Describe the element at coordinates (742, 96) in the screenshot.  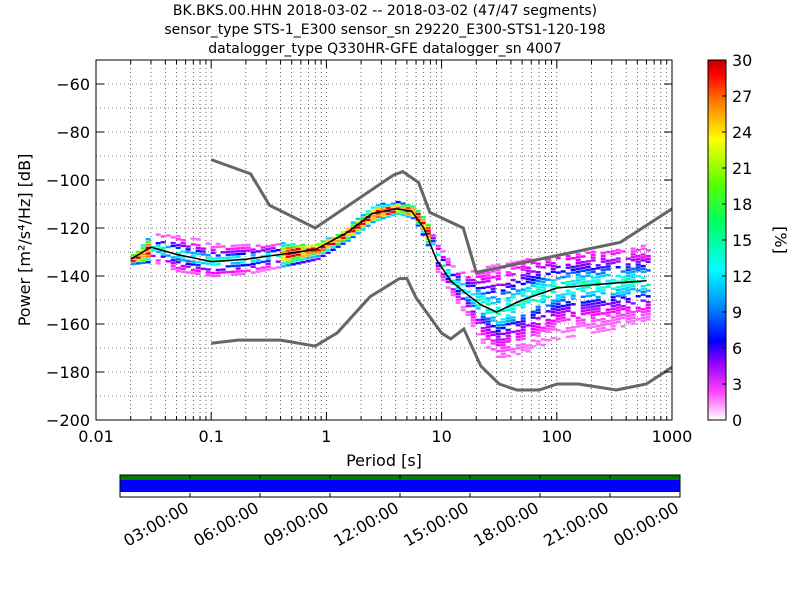
I see `colorbar-tick-label: 27` at that location.